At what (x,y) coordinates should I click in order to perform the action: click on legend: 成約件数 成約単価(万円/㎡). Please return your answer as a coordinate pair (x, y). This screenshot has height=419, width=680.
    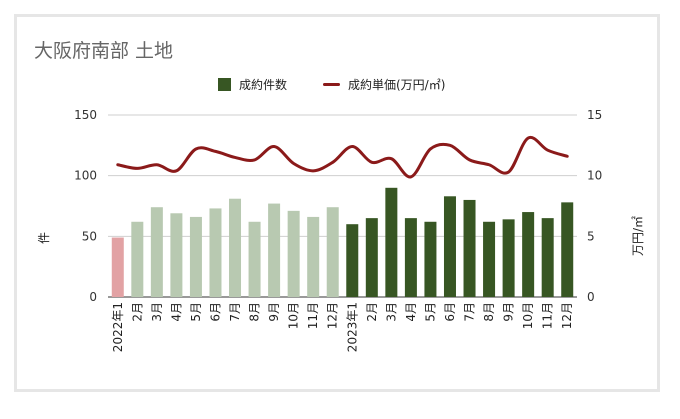
    Looking at the image, I should click on (340, 85).